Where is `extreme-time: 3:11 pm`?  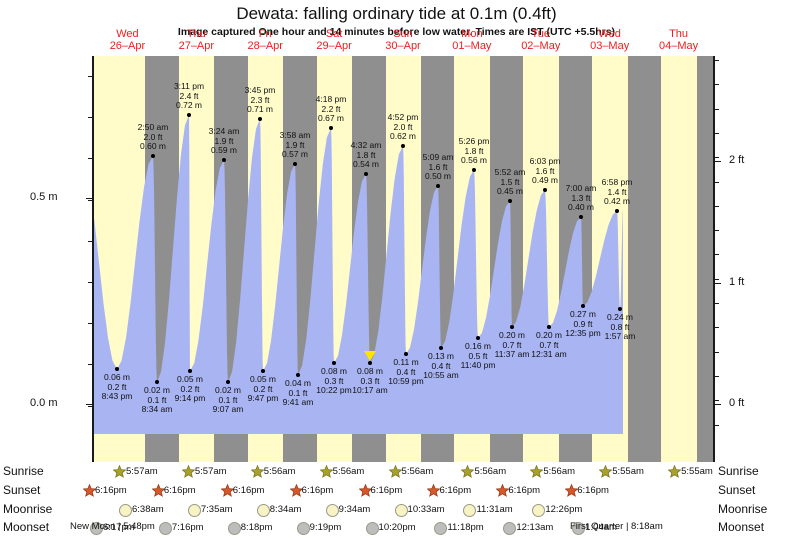 extreme-time: 3:11 pm is located at coordinates (189, 86).